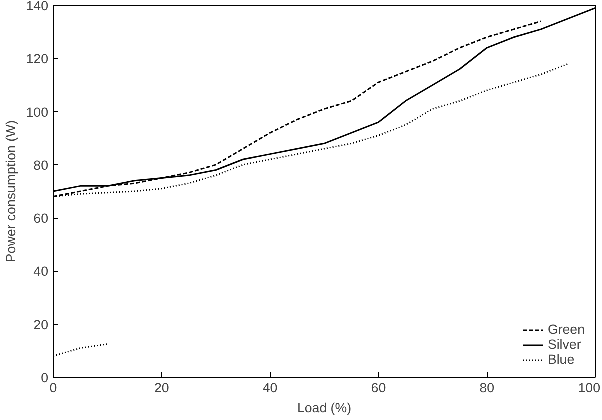 Image resolution: width=602 pixels, height=420 pixels. I want to click on x-tick-label: 100, so click(589, 388).